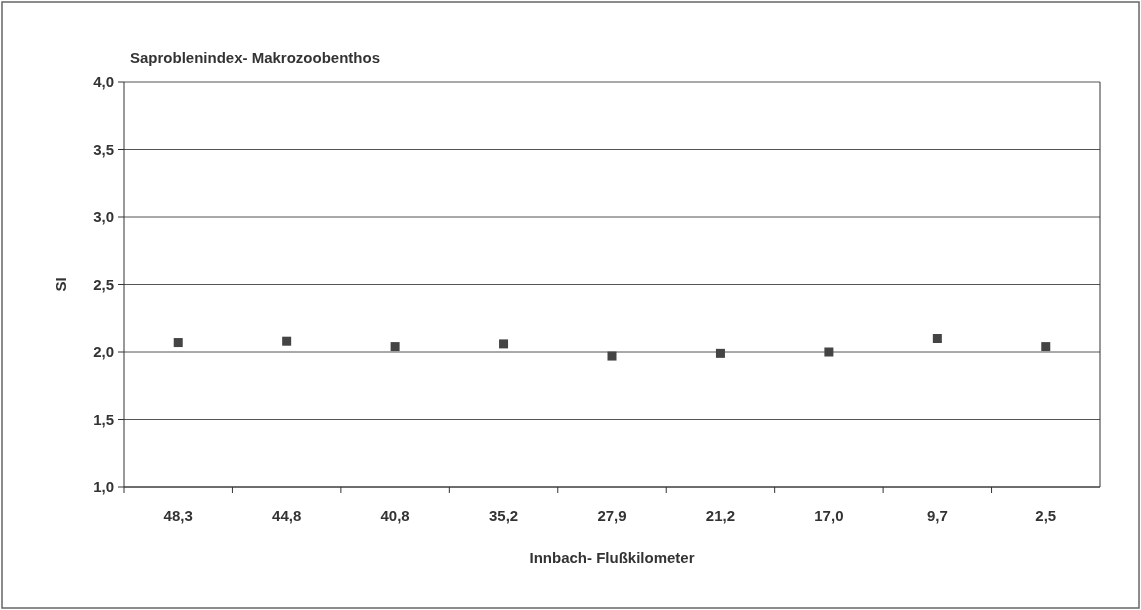  I want to click on x-tick-label: 44,8, so click(287, 515).